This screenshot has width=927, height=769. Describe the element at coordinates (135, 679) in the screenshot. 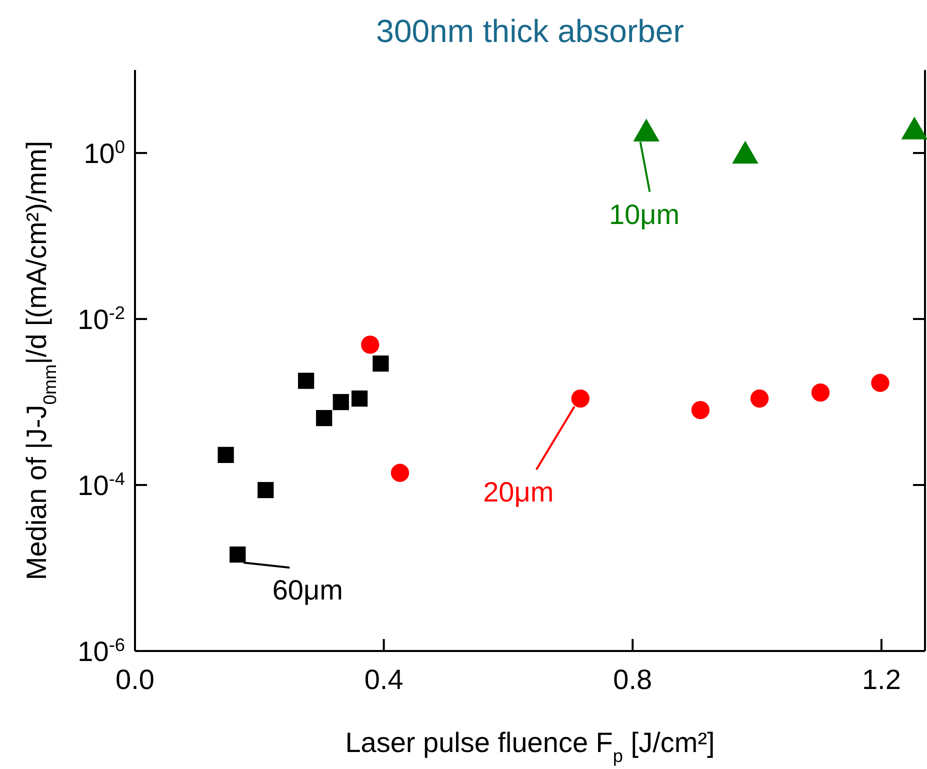

I see `x-tick-label: 0.0` at that location.